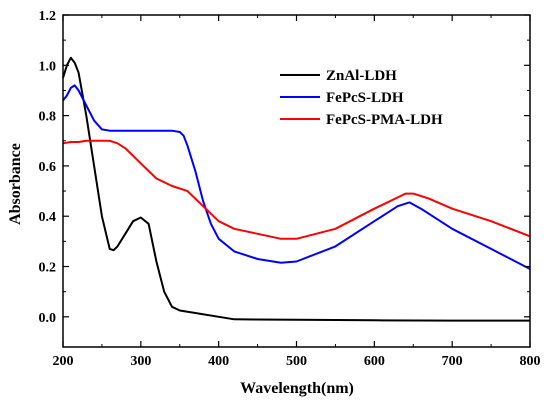 This screenshot has width=550, height=404. Describe the element at coordinates (15, 184) in the screenshot. I see `y-axis-title: Absorbance` at that location.